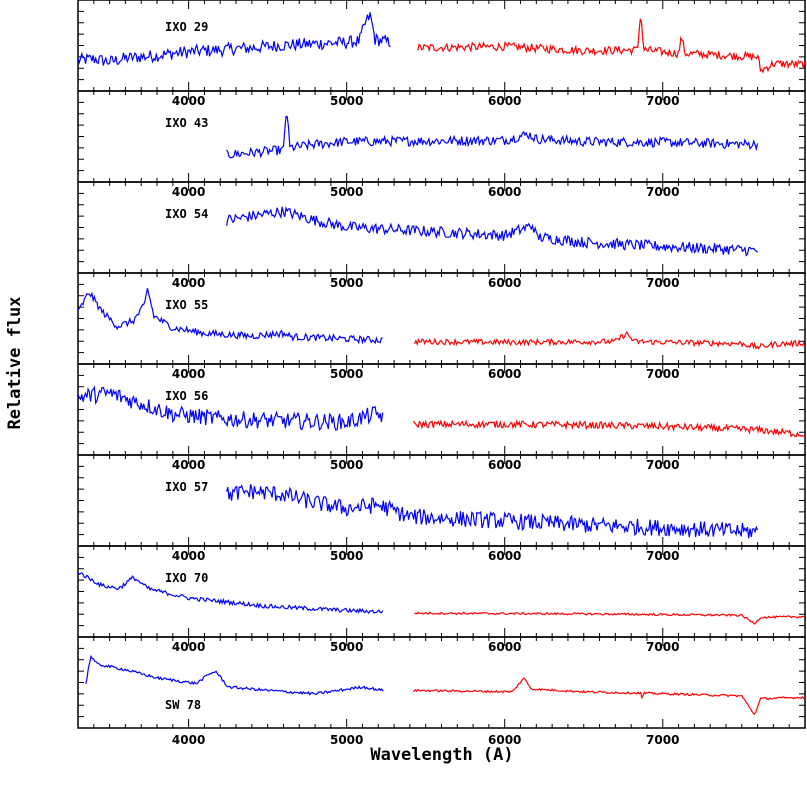  What do you see at coordinates (186, 305) in the screenshot?
I see `panel-label: IXO 55` at bounding box center [186, 305].